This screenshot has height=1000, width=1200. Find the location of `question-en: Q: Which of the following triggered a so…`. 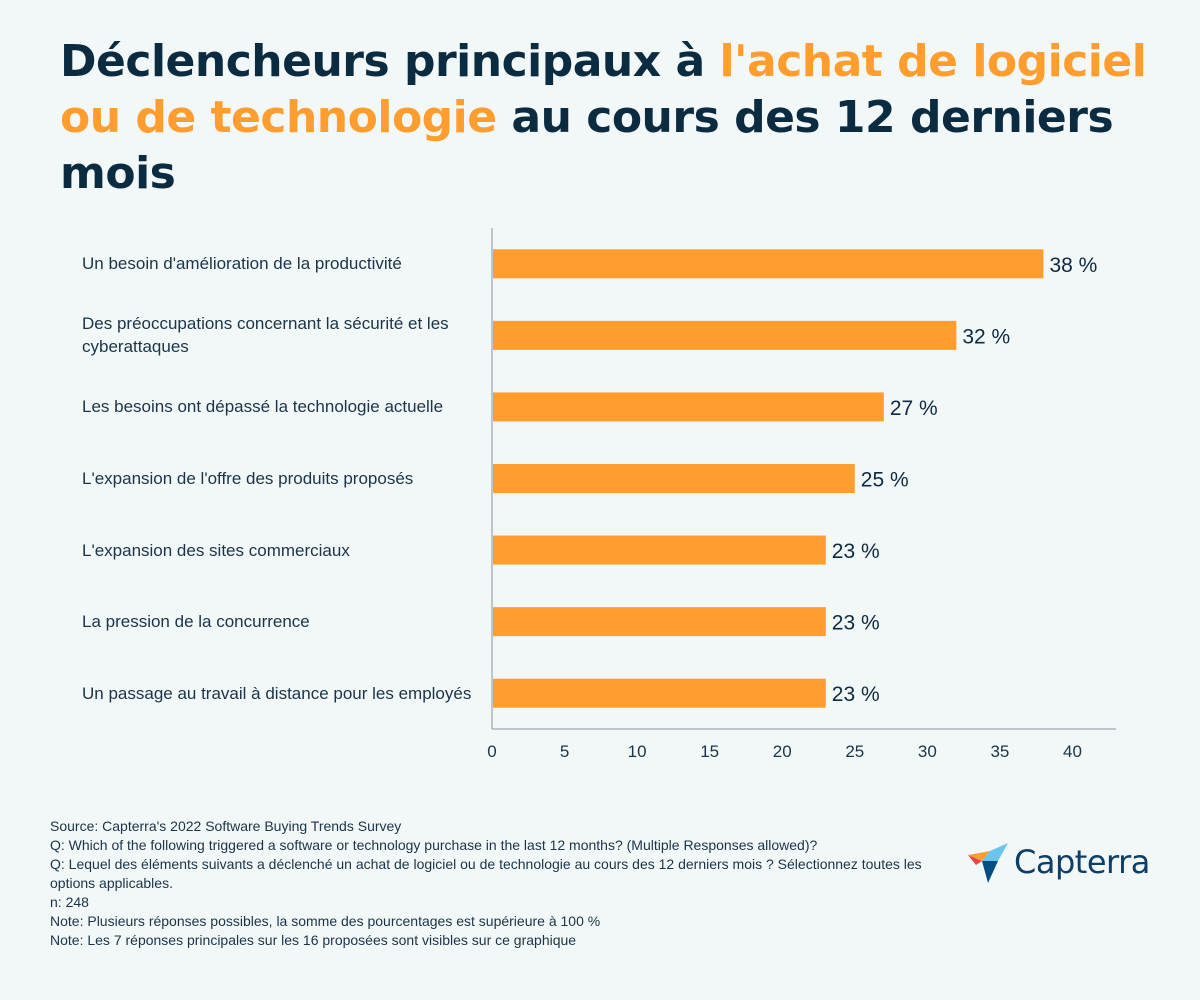

question-en: Q: Which of the following triggered a so… is located at coordinates (434, 845).